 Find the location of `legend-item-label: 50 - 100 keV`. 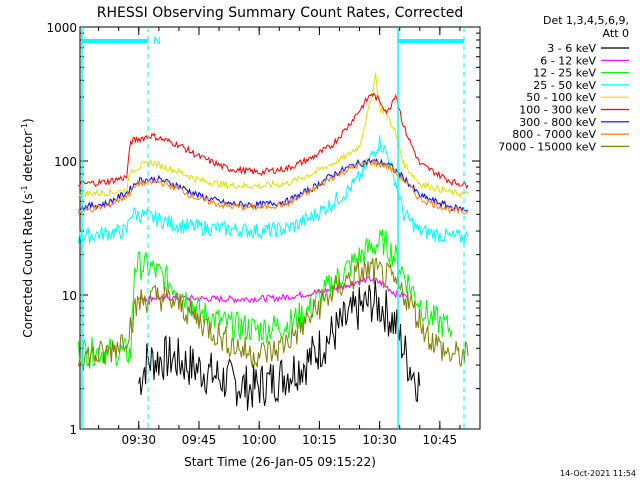

legend-item-label: 50 - 100 keV is located at coordinates (561, 97).